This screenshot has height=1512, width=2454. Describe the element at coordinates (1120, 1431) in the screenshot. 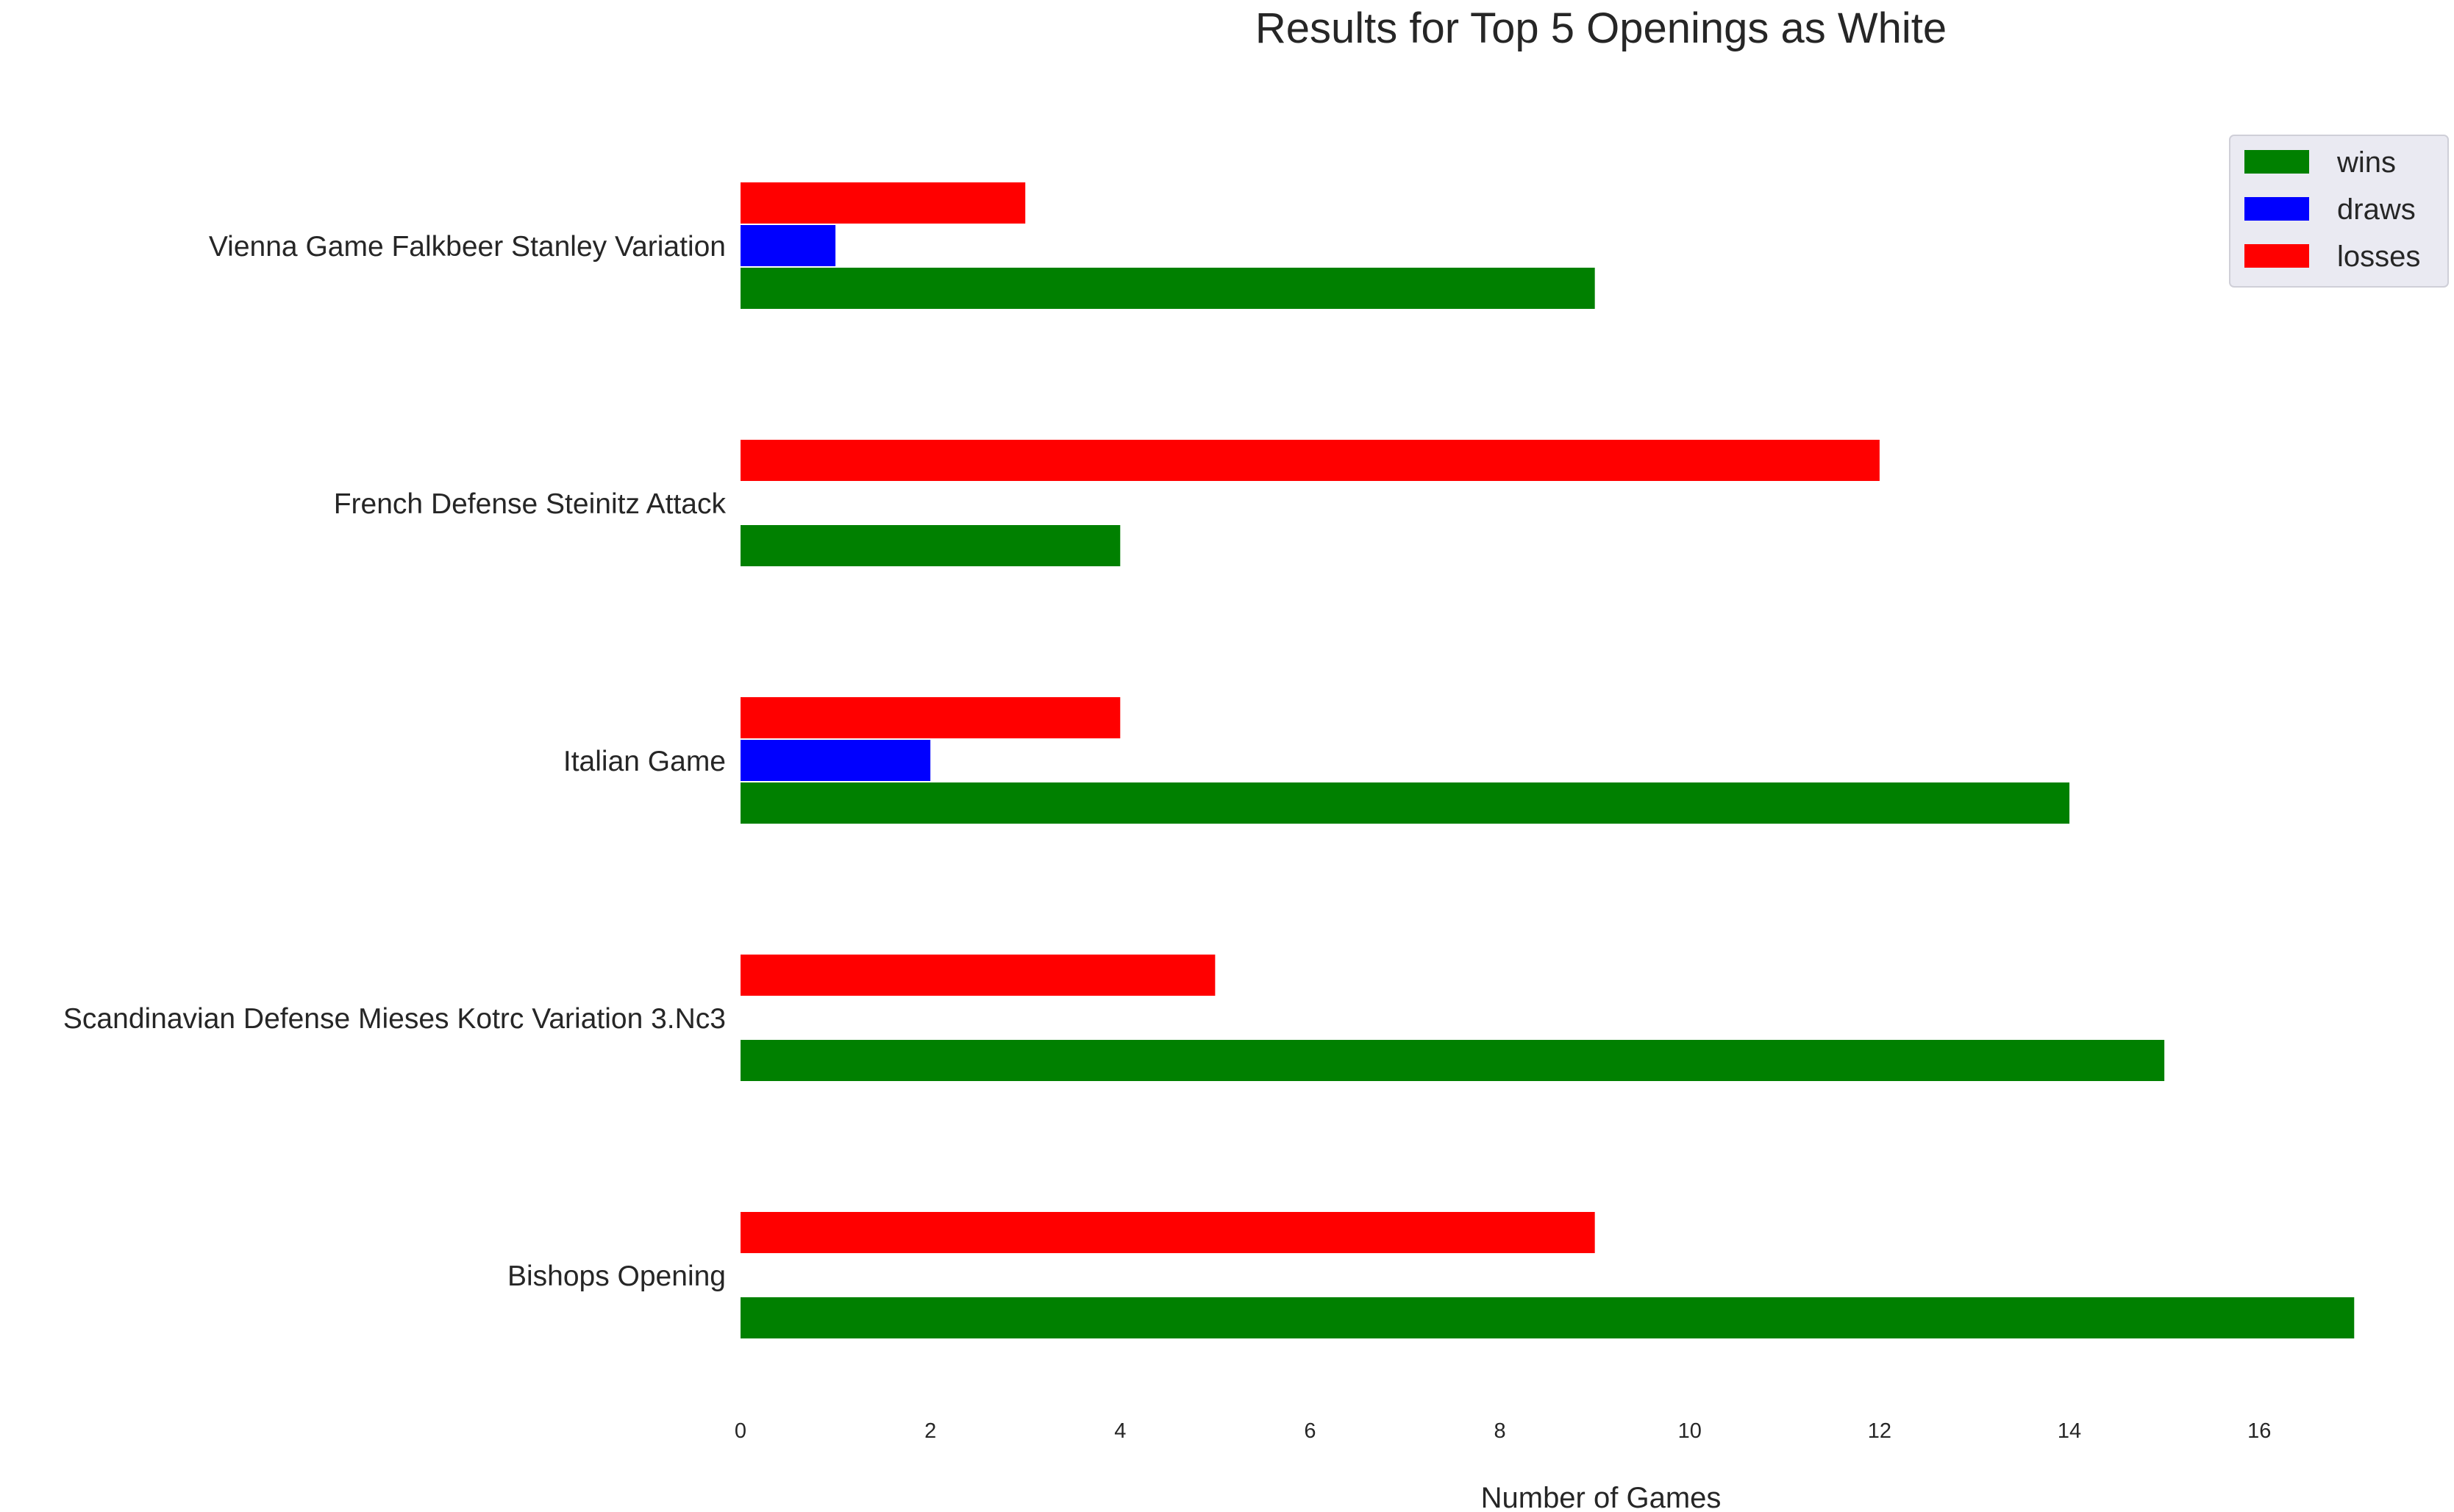

I see `x-tick-label: 4` at that location.